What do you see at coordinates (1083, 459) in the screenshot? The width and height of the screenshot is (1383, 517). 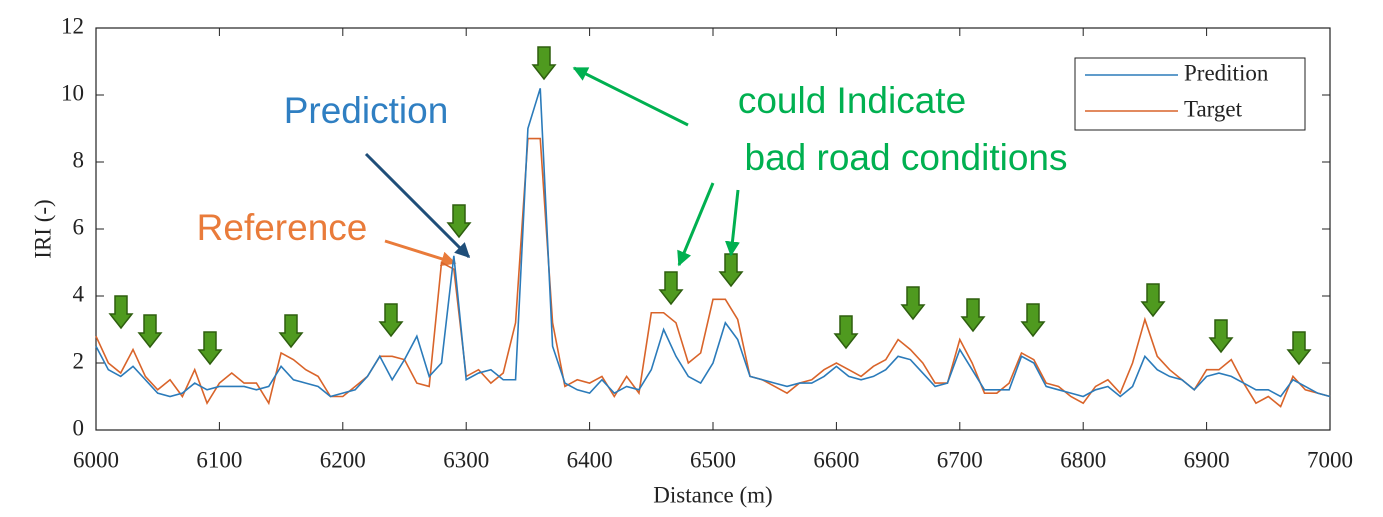 I see `x-tick-label: 6800` at bounding box center [1083, 459].